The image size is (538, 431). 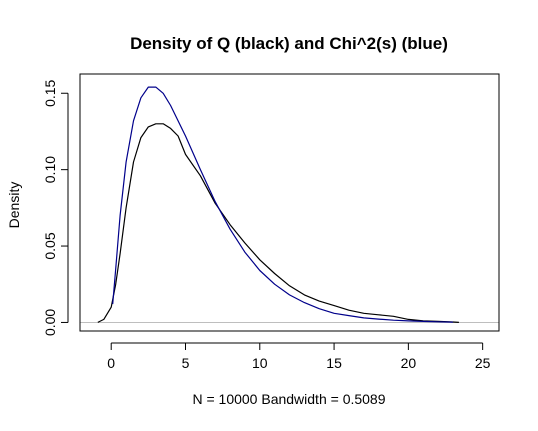 What do you see at coordinates (50, 92) in the screenshot?
I see `y-tick-label: 0.15` at bounding box center [50, 92].